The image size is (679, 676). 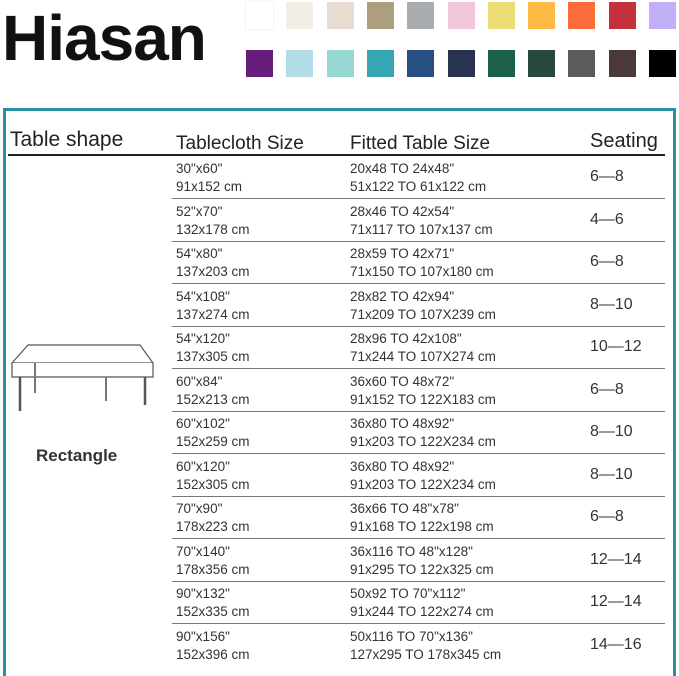 What do you see at coordinates (213, 262) in the screenshot?
I see `tablecloth-size: 54"x80" 137x203 cm` at bounding box center [213, 262].